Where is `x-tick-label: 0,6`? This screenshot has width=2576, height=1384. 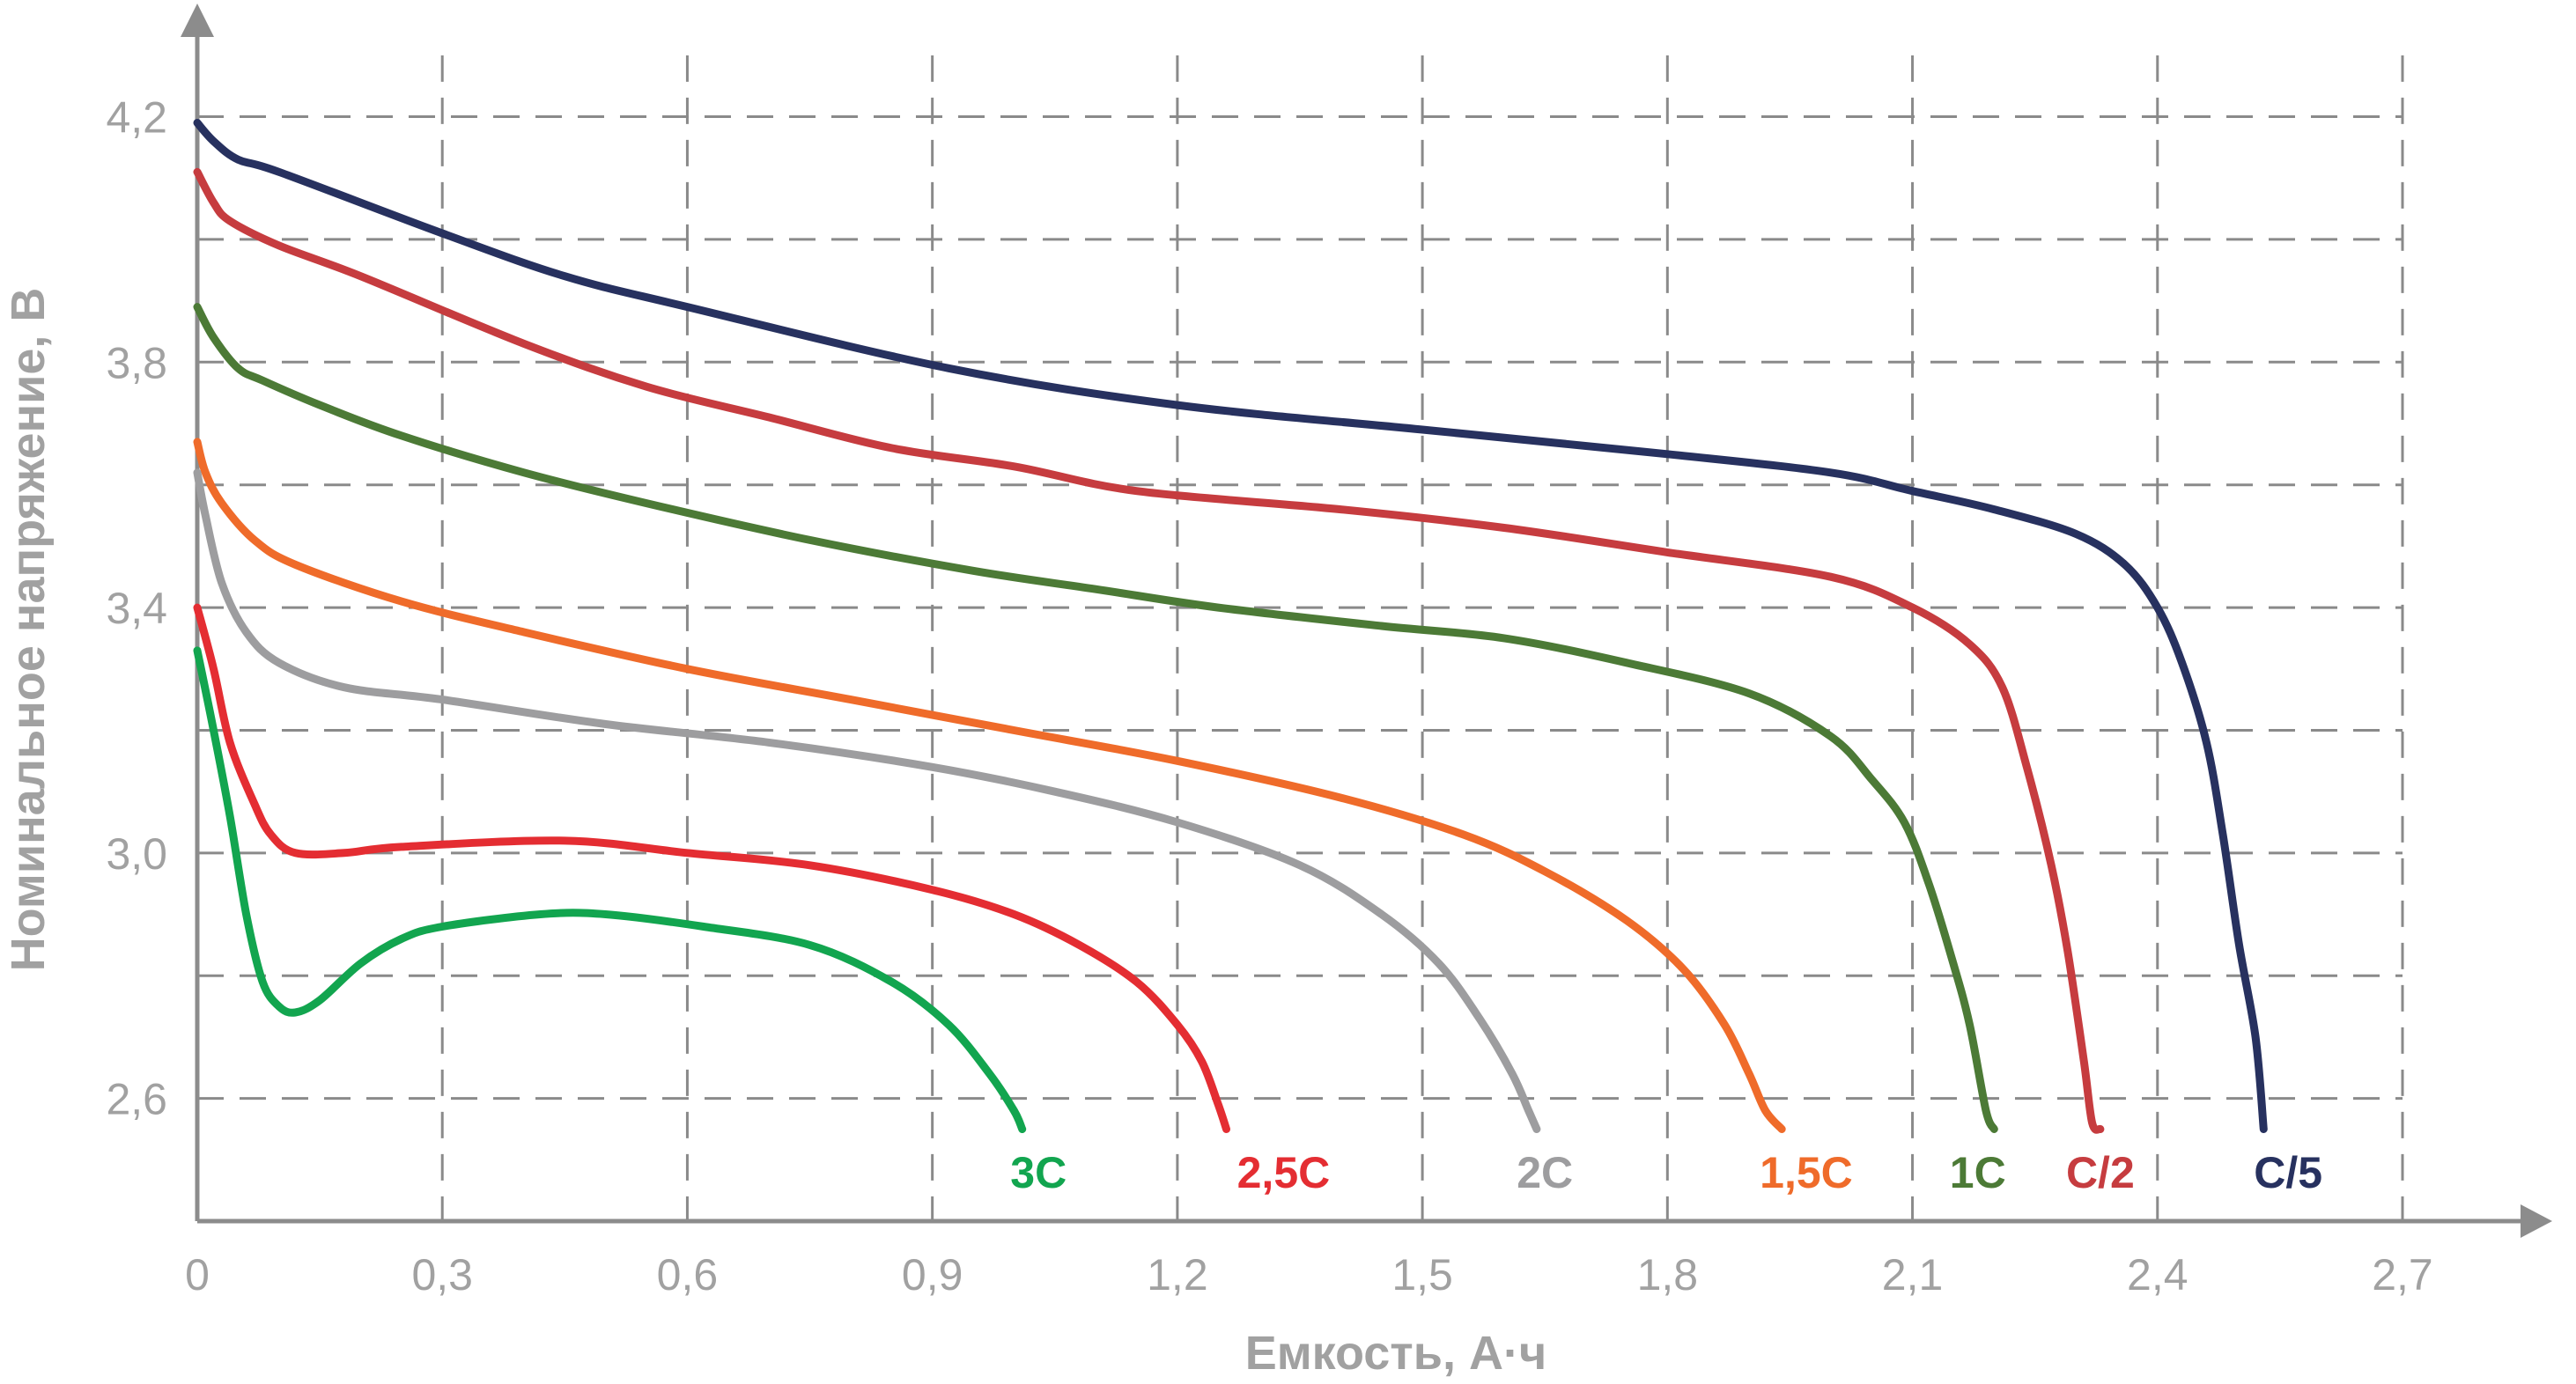
x-tick-label: 0,6 is located at coordinates (688, 1274).